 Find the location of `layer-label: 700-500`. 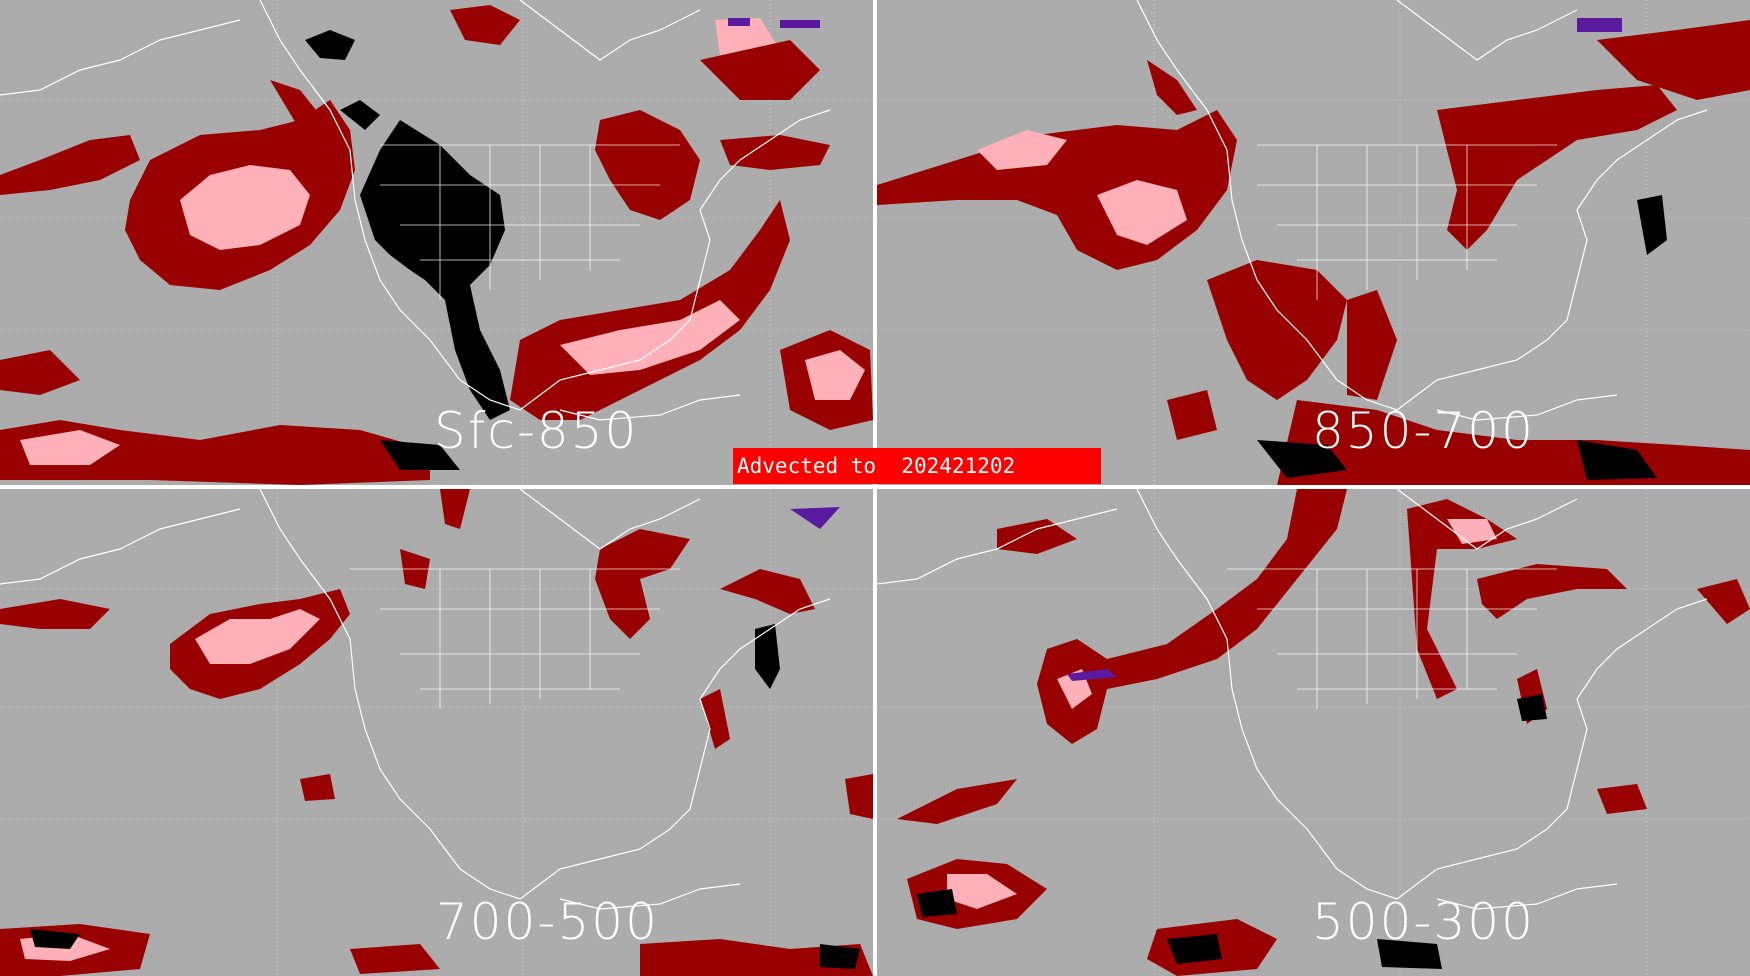

layer-label: 700-500 is located at coordinates (547, 922).